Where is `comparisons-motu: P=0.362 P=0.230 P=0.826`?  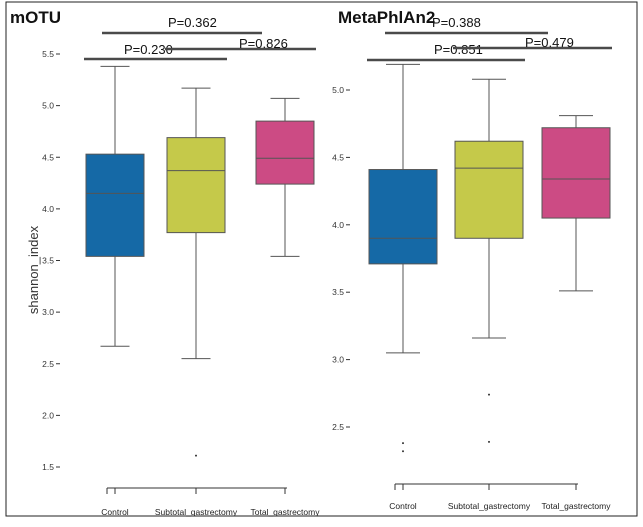
comparisons-motu: P=0.362 P=0.230 P=0.826 is located at coordinates (200, 38).